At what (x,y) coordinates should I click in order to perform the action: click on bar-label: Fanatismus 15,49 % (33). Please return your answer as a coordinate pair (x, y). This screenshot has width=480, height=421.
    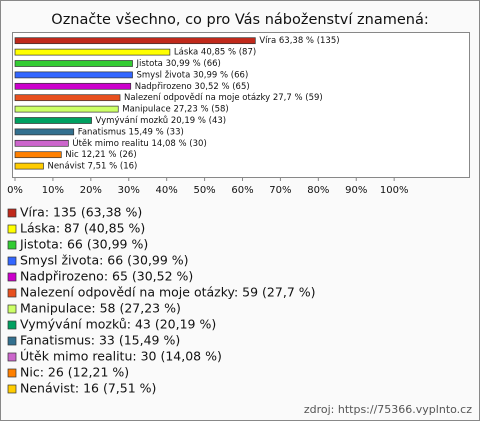
    Looking at the image, I should click on (131, 132).